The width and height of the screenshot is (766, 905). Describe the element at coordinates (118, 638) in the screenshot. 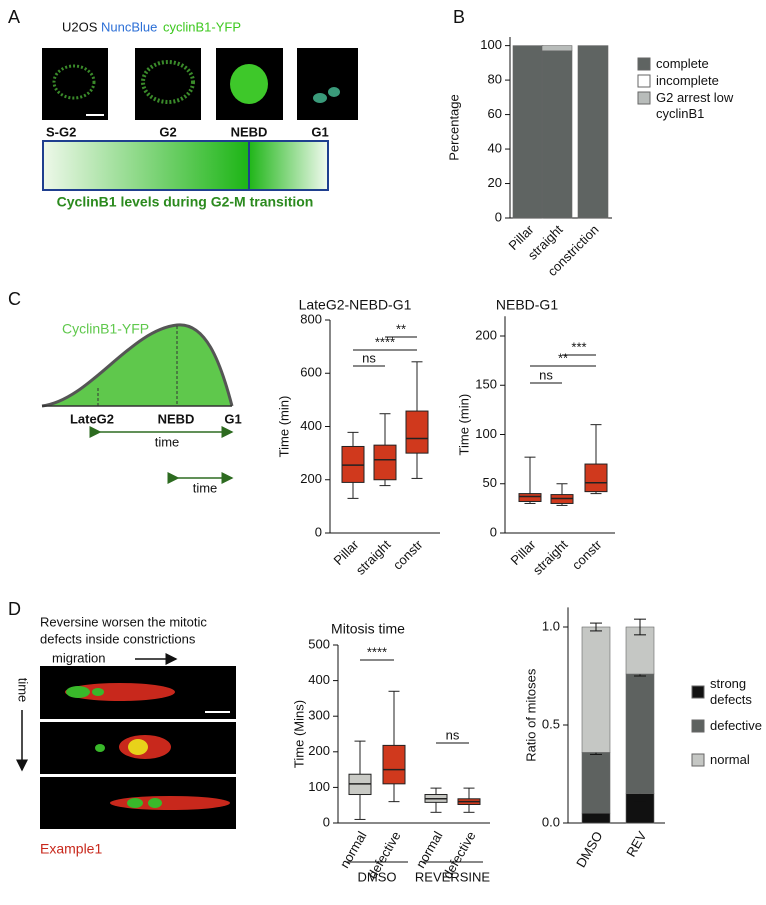

I see `description: defects inside constrictions` at that location.